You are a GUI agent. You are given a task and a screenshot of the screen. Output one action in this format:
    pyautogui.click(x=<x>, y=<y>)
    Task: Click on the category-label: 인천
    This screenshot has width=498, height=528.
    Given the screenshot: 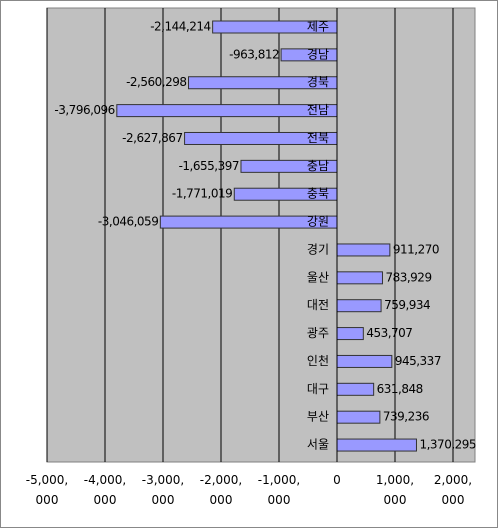 What is the action you would take?
    pyautogui.click(x=318, y=360)
    